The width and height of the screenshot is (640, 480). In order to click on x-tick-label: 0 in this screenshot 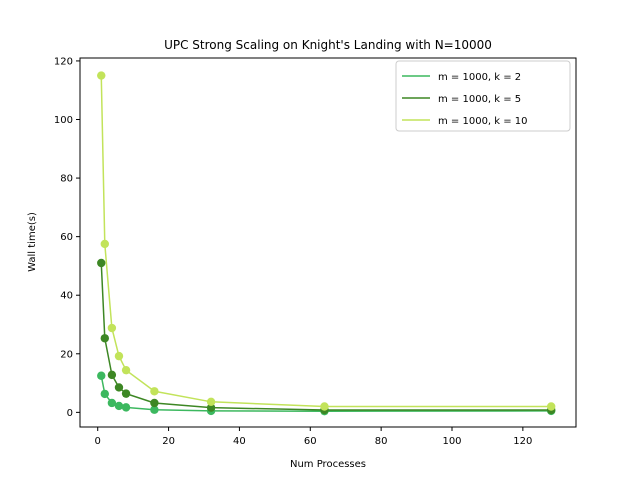, I will do `click(98, 441)`.